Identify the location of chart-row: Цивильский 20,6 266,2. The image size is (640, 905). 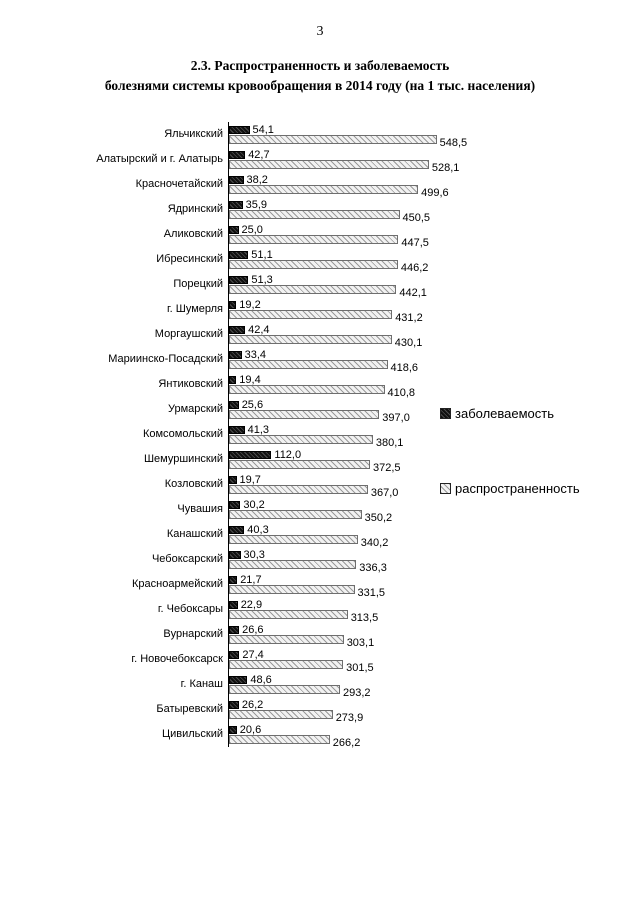
(320, 735).